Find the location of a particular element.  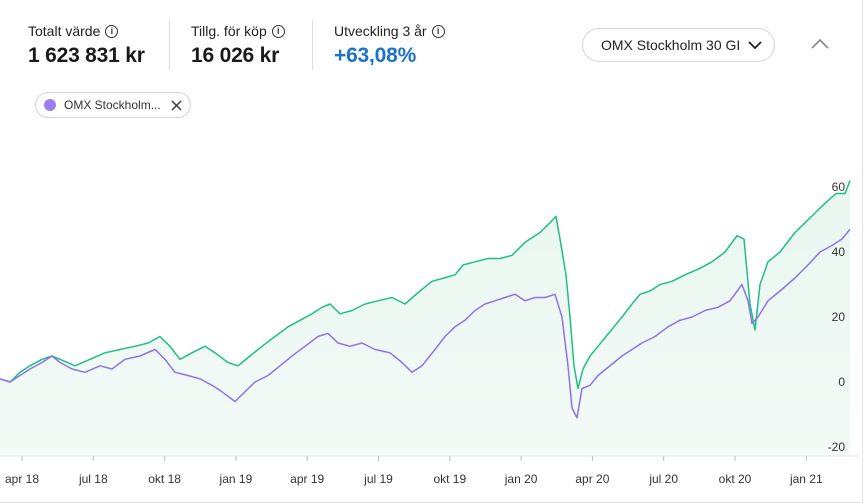

benchmark-select: OMX Stockholm 30 GI is located at coordinates (678, 45).